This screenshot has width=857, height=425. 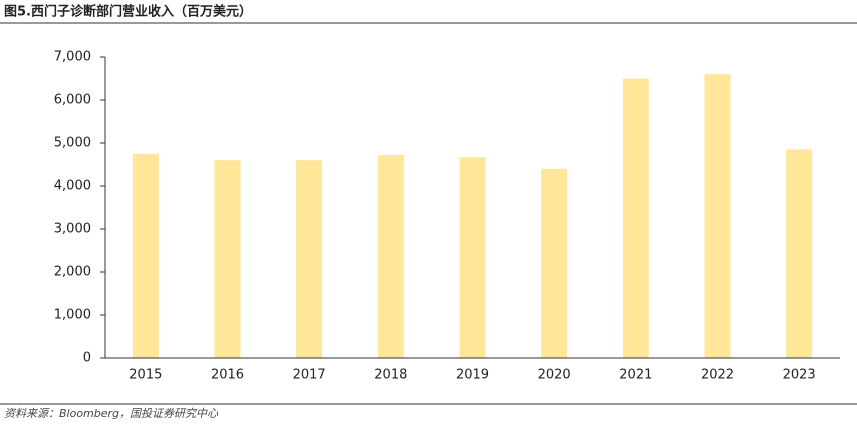 What do you see at coordinates (390, 375) in the screenshot?
I see `x-tick-label: 2018` at bounding box center [390, 375].